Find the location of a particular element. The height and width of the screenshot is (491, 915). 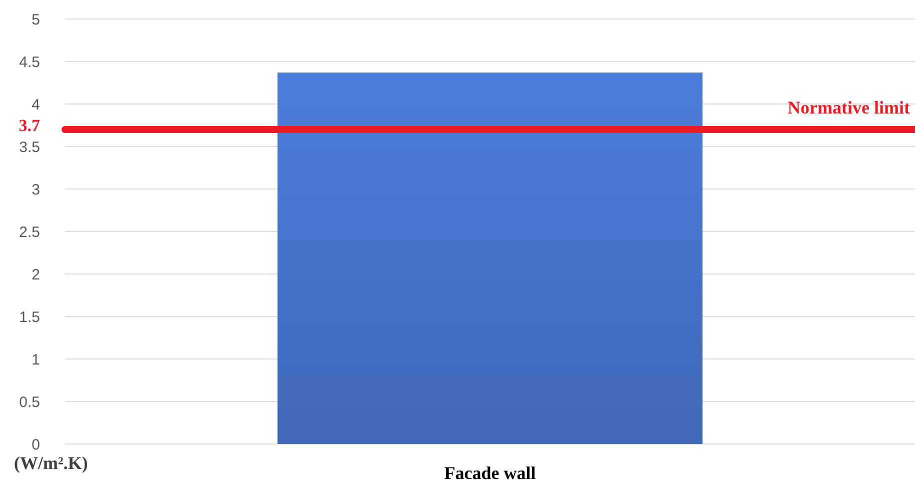

y-tick-label: 3.7 is located at coordinates (29, 126).